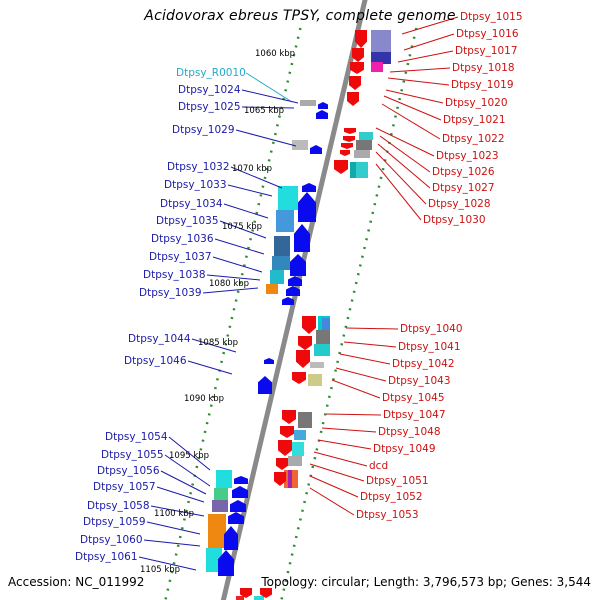 The width and height of the screenshot is (600, 600). I want to click on accession-text: Accession: NC_011992, so click(76, 582).